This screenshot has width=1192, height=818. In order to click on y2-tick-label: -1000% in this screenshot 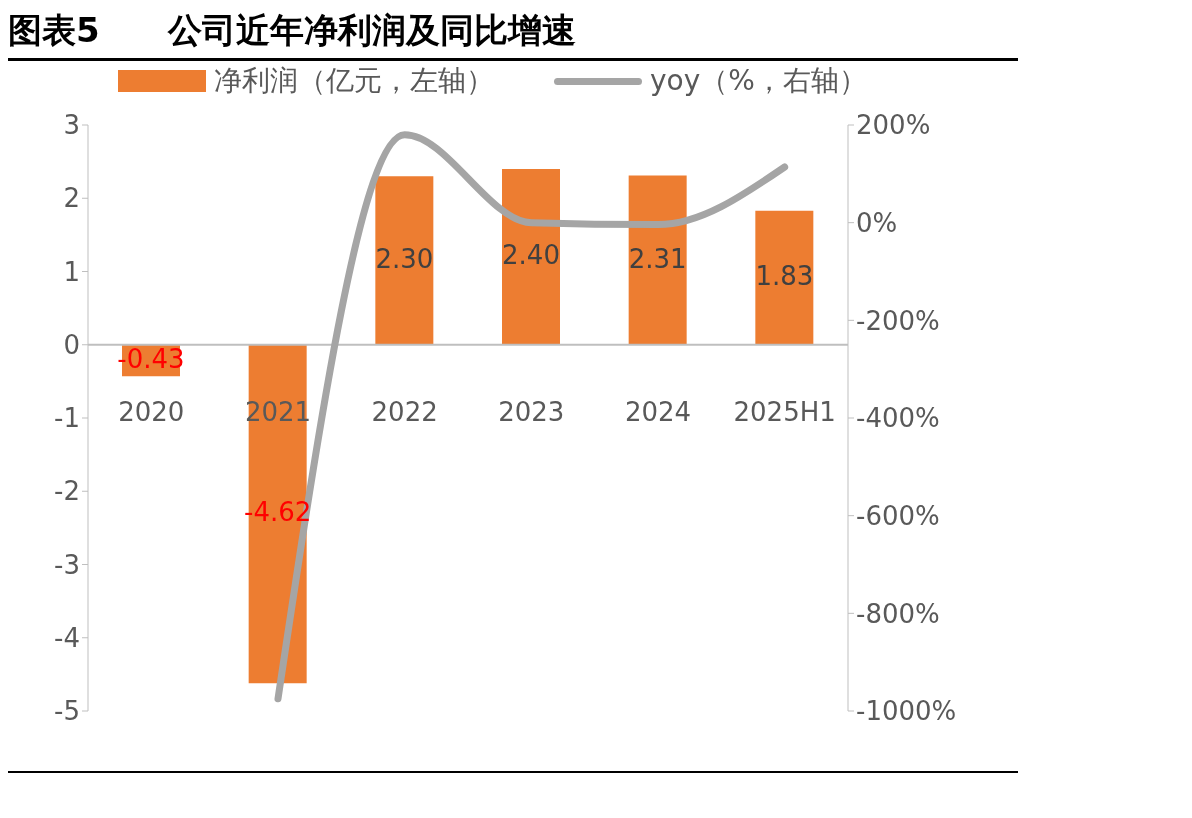, I will do `click(906, 711)`.